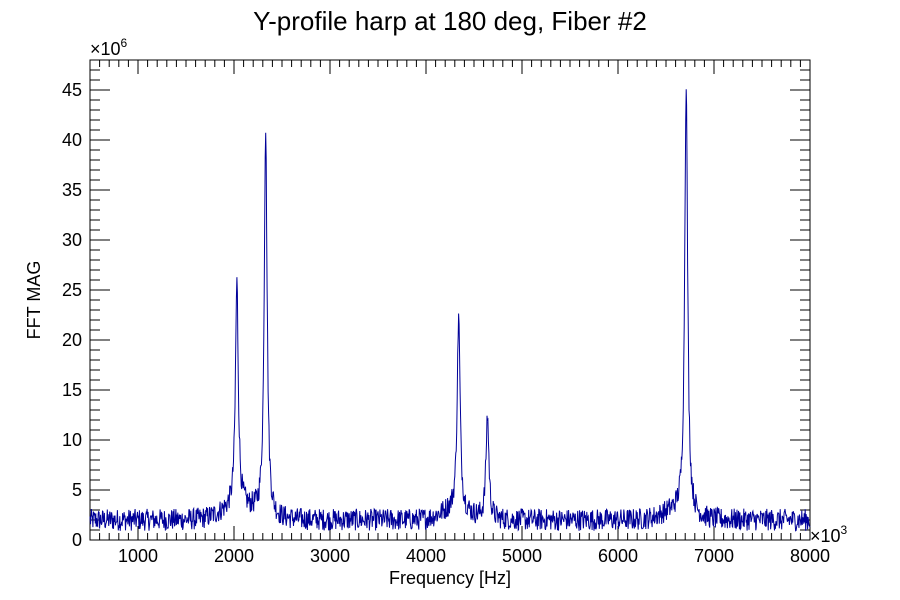 This screenshot has width=900, height=600. I want to click on y-tick-label: 35, so click(72, 190).